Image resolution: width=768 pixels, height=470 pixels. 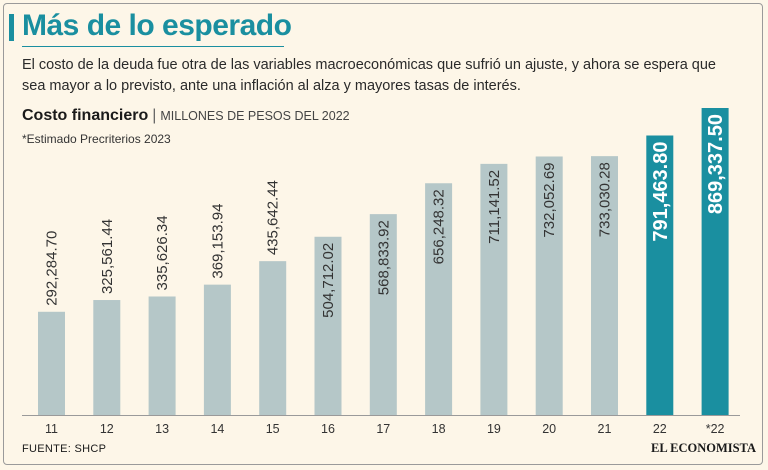 I want to click on x-tick-label: 14, so click(x=217, y=429).